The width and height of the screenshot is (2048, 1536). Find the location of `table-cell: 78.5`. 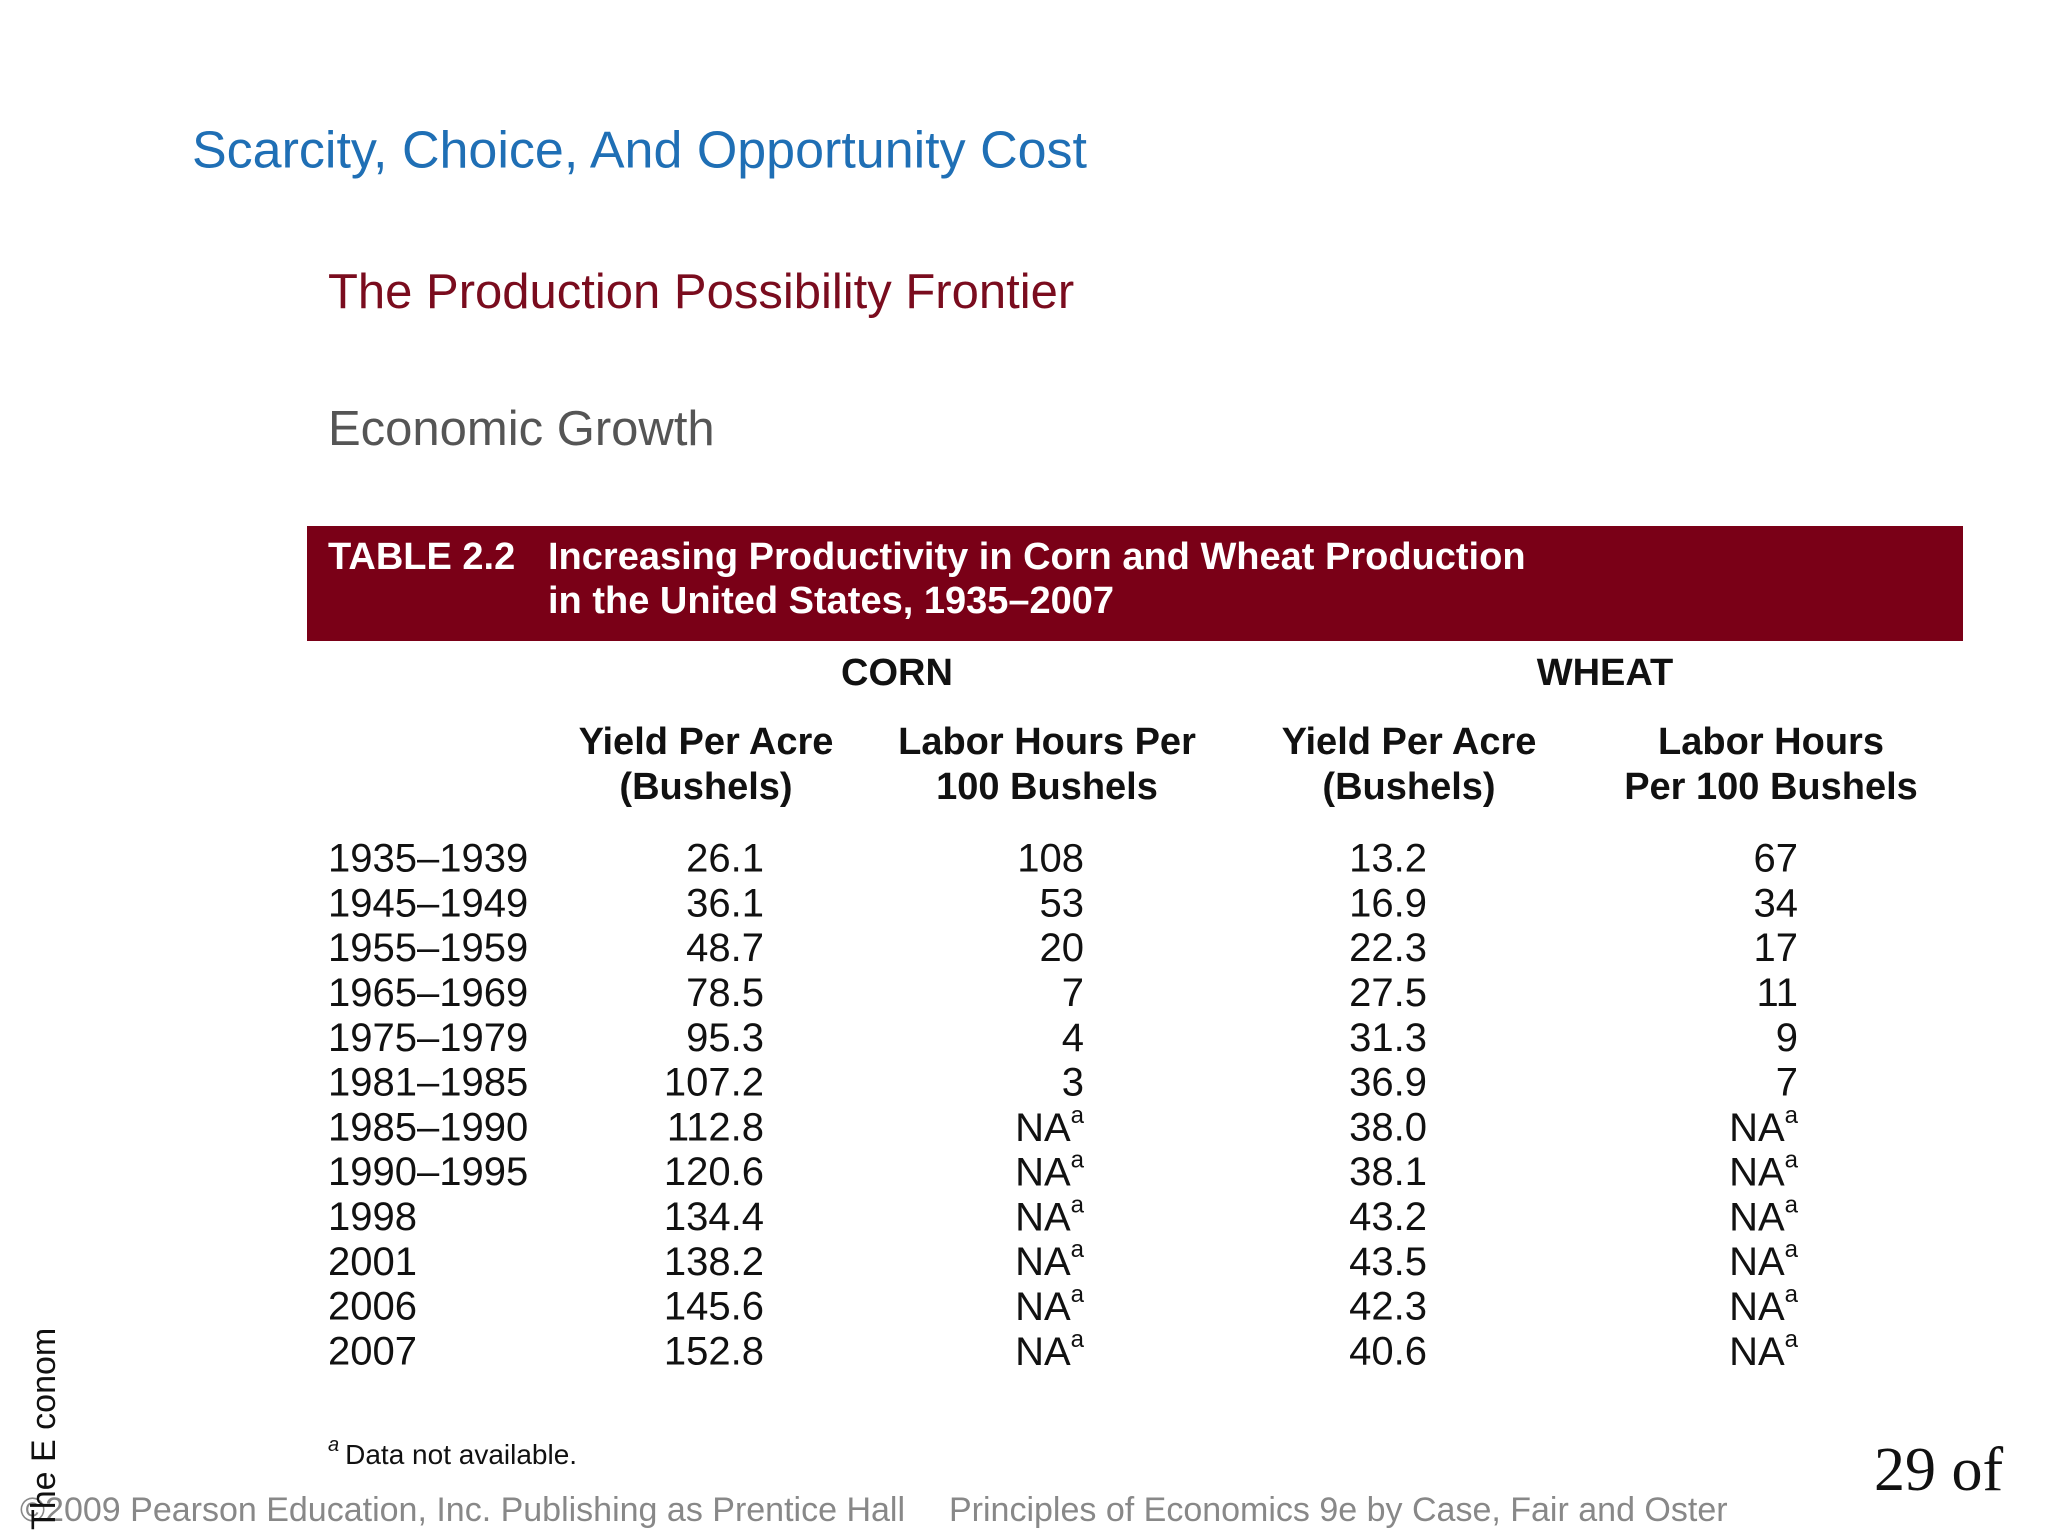

table-cell: 78.5 is located at coordinates (725, 993).